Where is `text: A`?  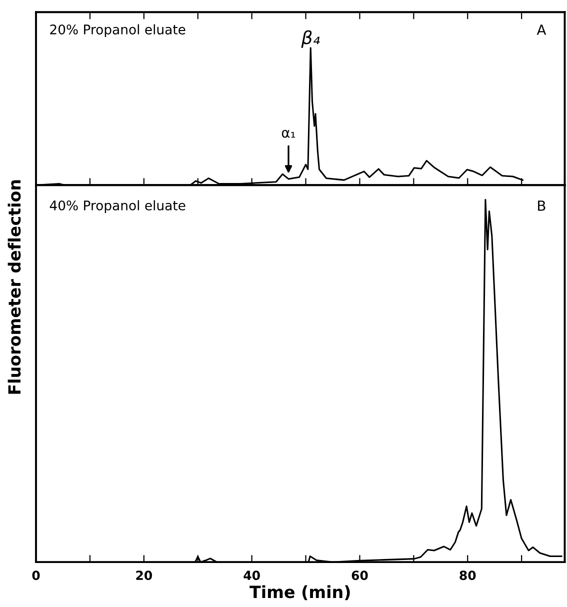
text: A is located at coordinates (541, 29).